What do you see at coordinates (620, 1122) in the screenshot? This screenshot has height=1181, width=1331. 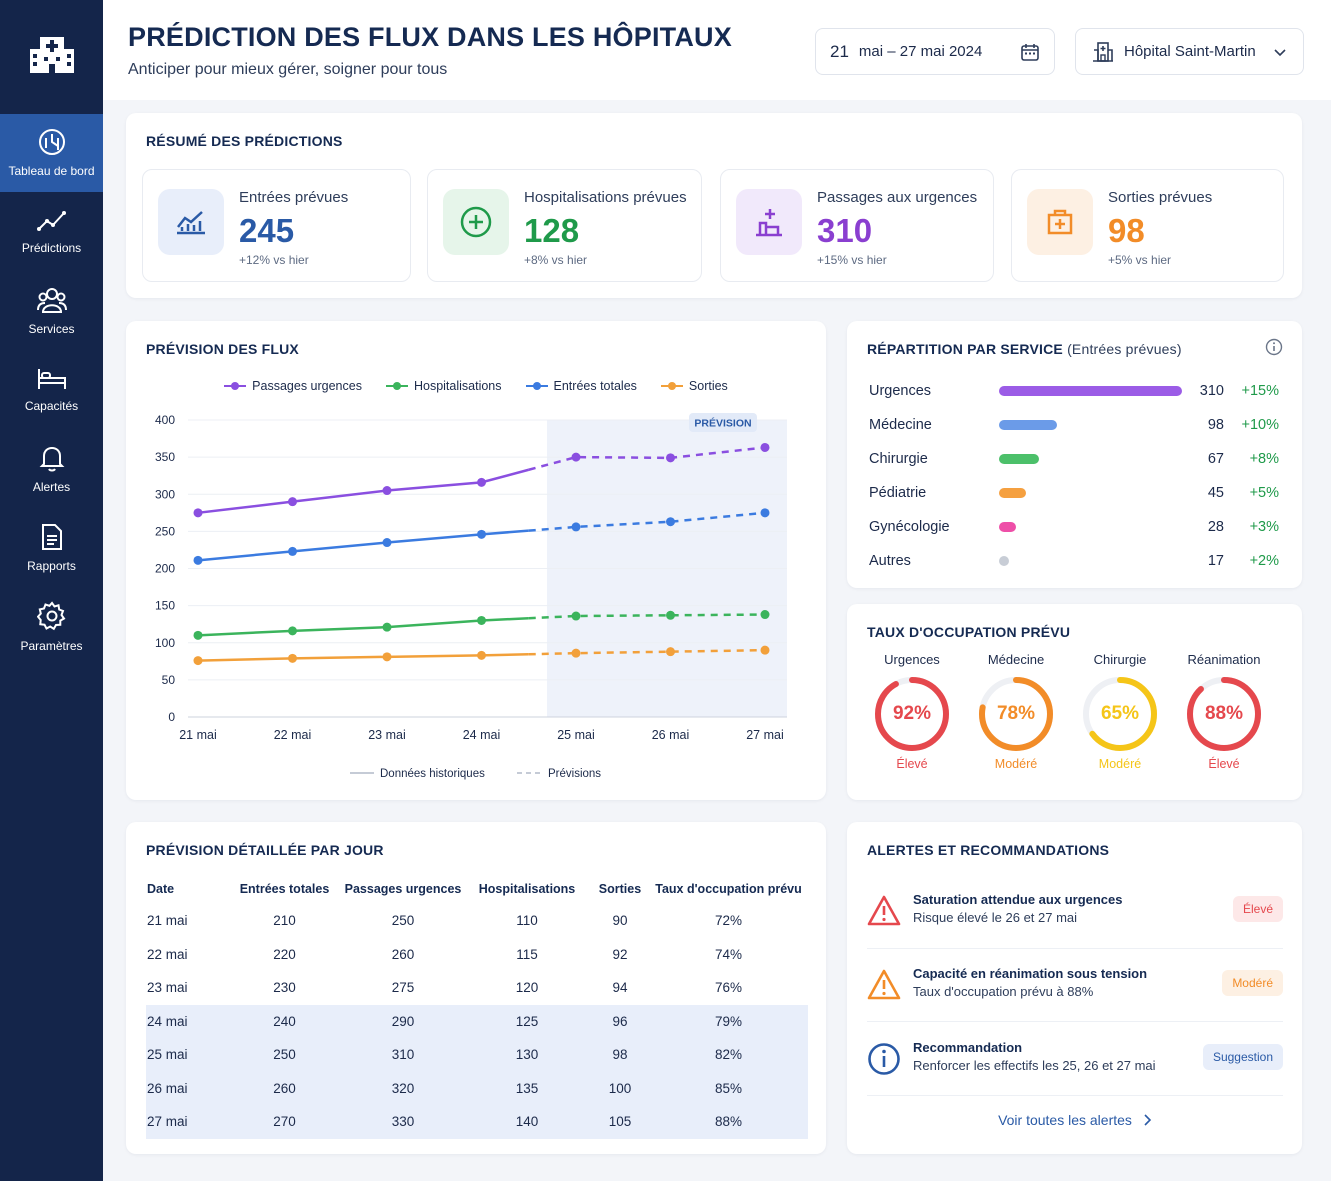 I see `table-cell: 105` at bounding box center [620, 1122].